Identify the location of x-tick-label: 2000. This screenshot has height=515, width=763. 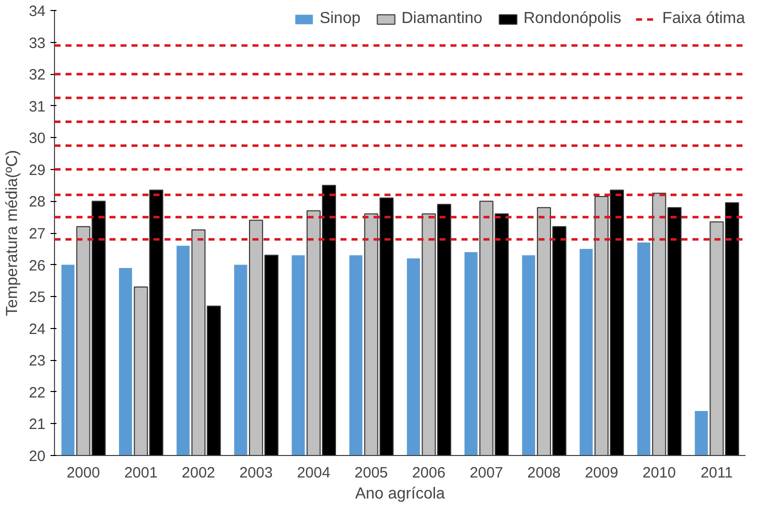
(83, 473).